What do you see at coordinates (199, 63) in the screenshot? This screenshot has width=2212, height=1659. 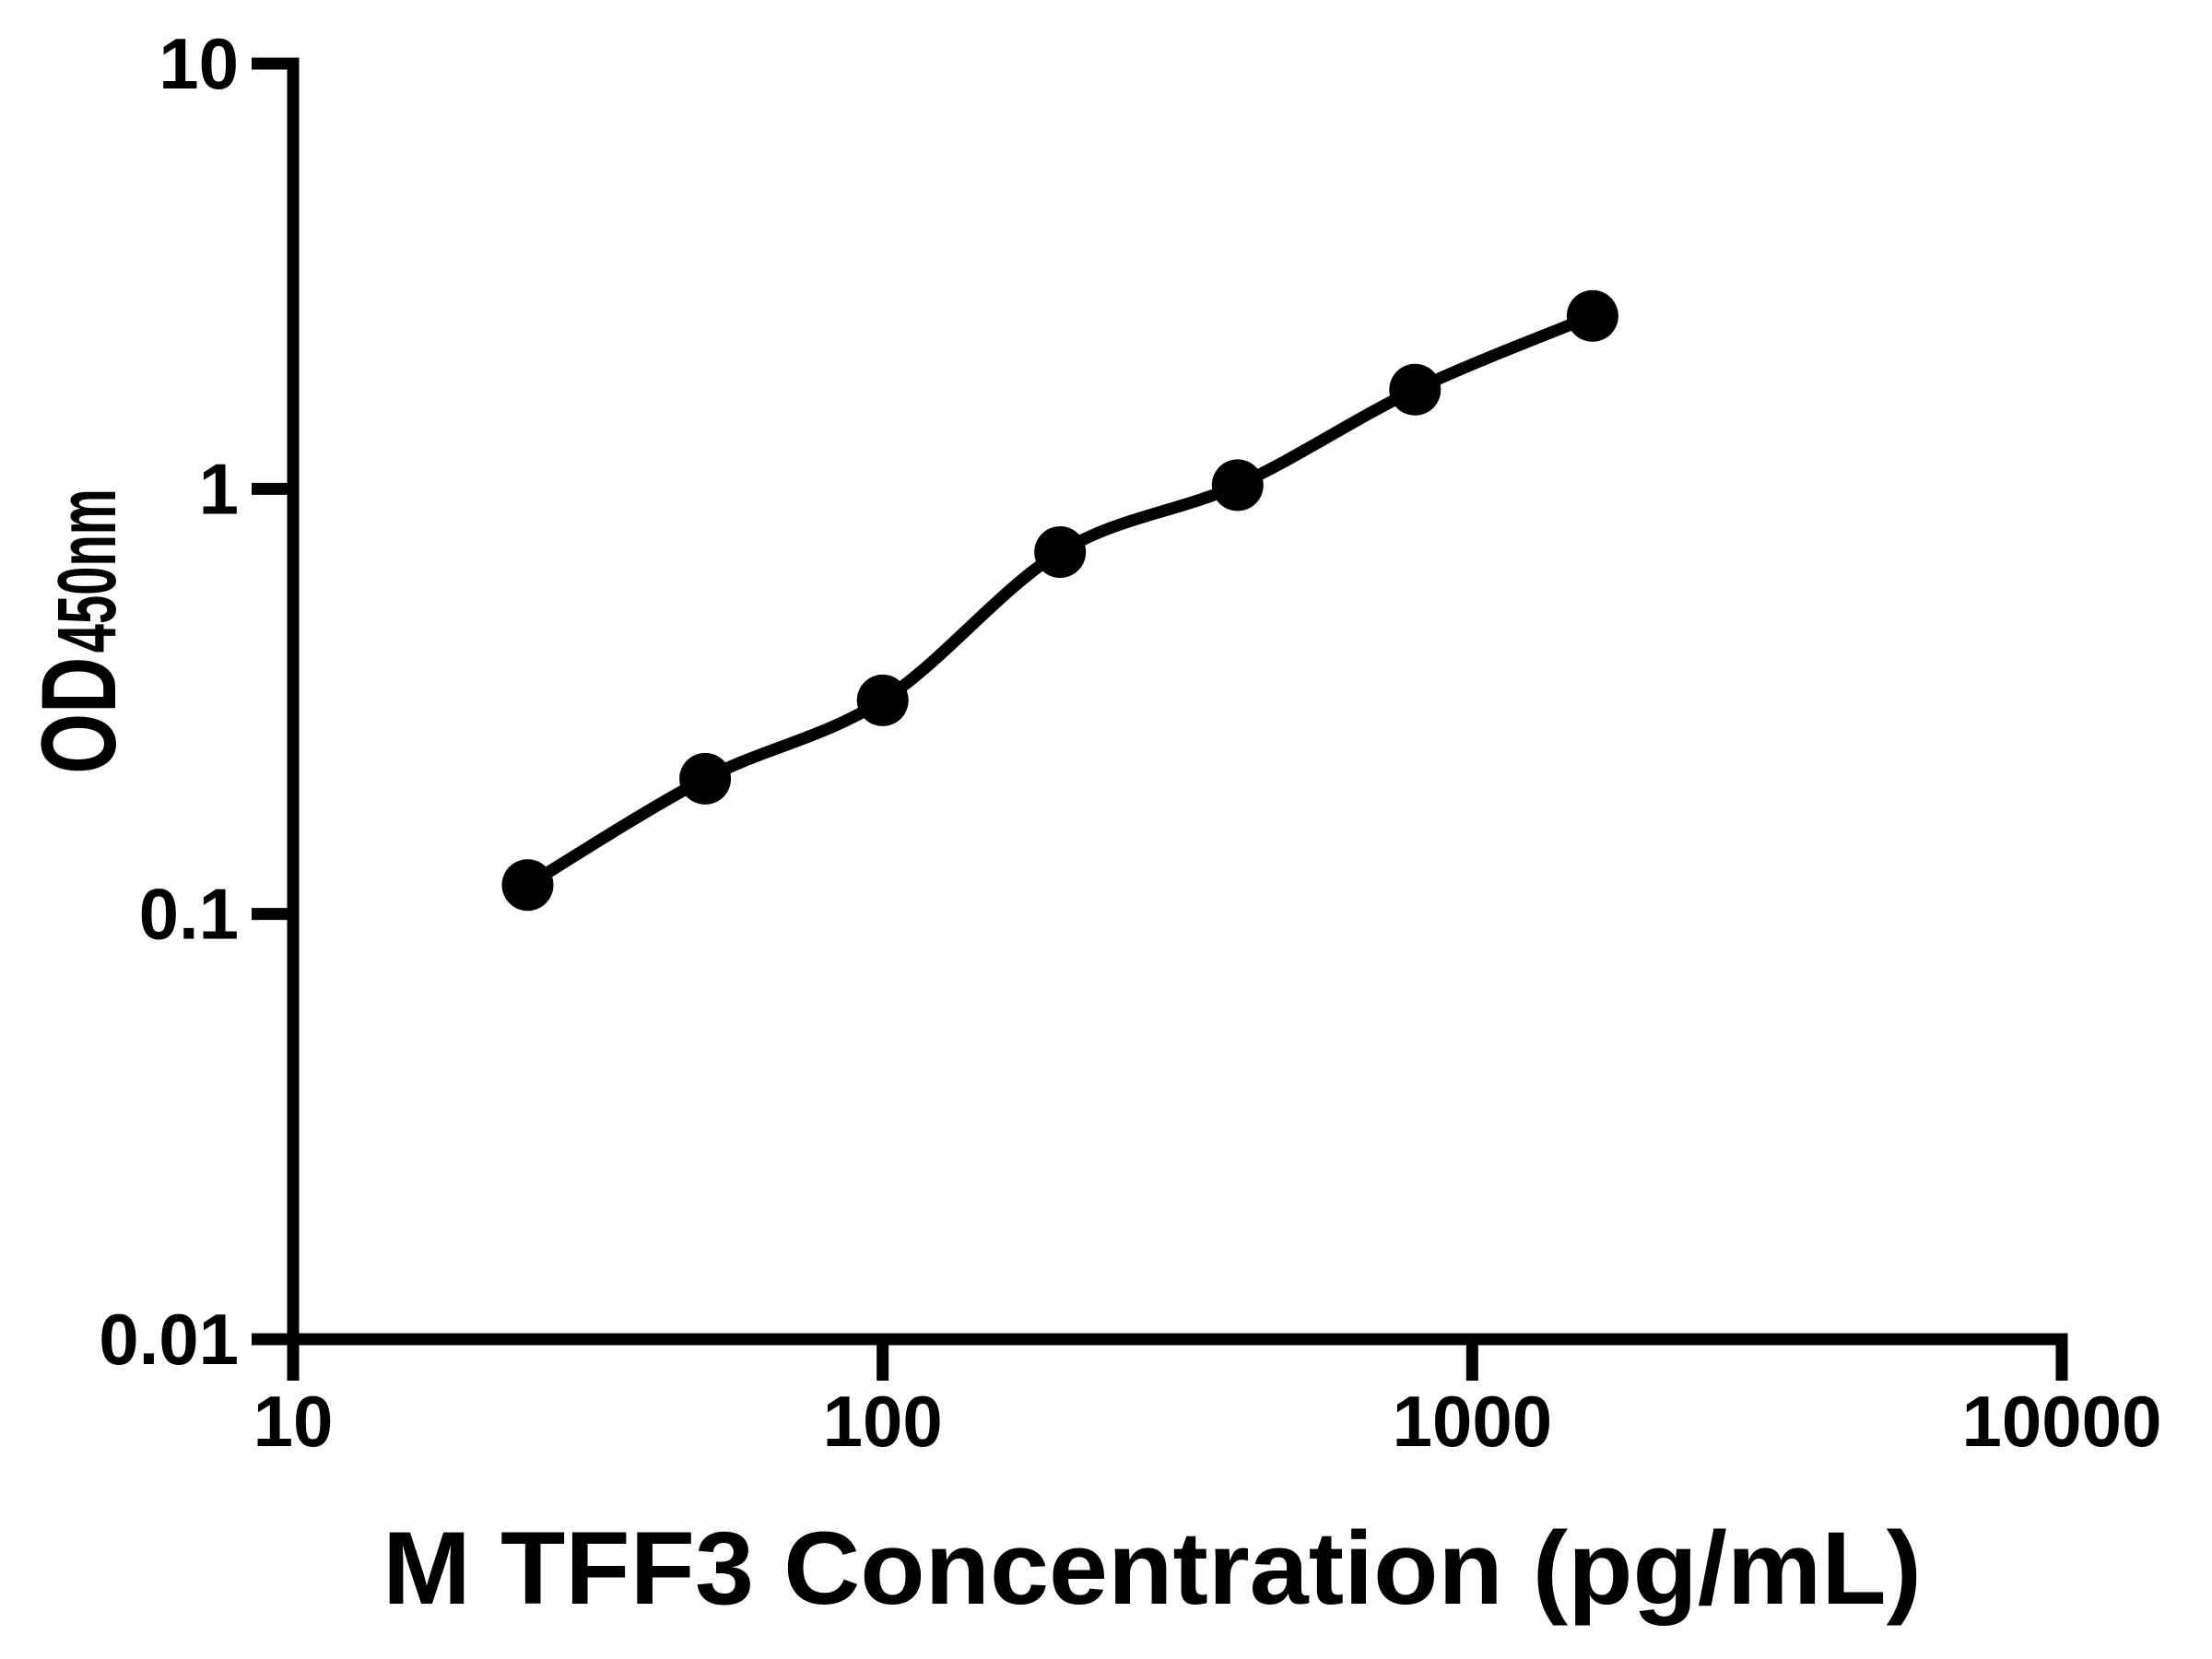 I see `y-tick-label: 10` at bounding box center [199, 63].